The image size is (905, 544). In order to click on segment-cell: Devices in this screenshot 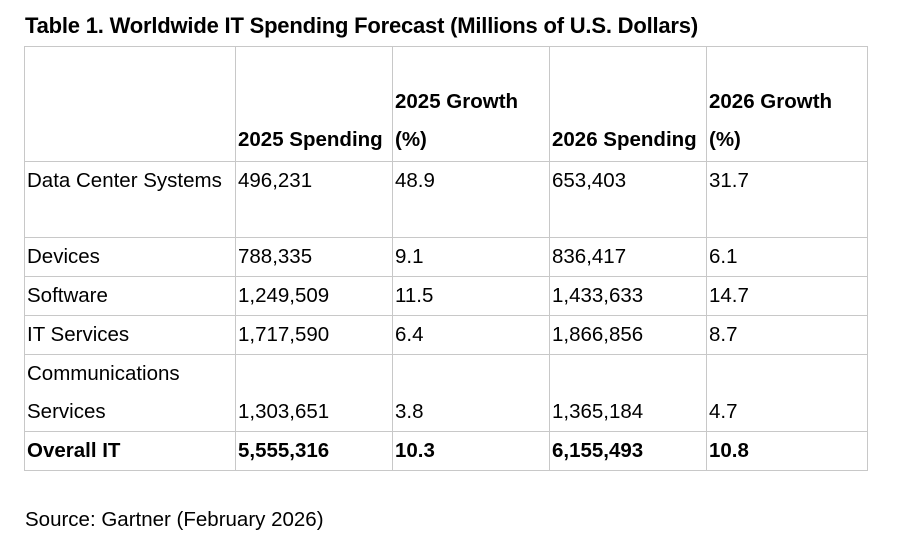, I will do `click(130, 257)`.